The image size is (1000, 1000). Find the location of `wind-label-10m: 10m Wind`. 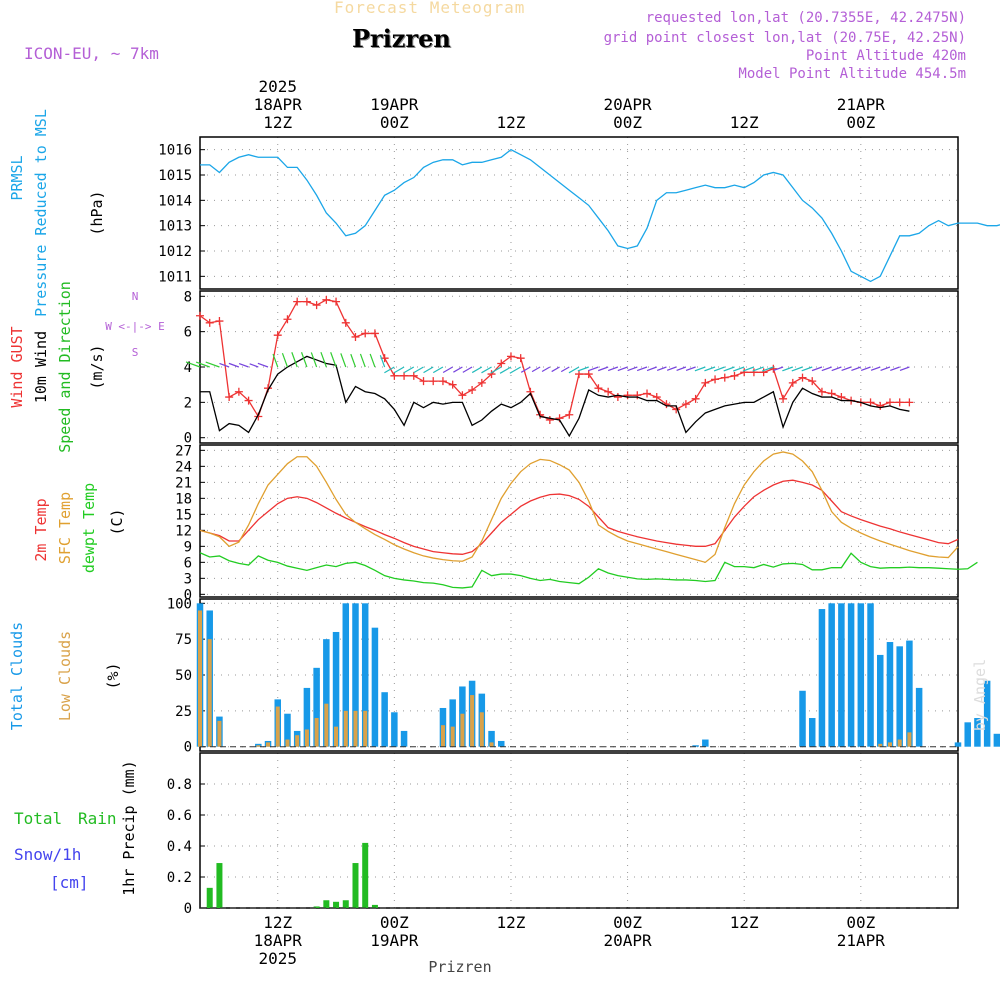

wind-label-10m: 10m Wind is located at coordinates (41, 367).